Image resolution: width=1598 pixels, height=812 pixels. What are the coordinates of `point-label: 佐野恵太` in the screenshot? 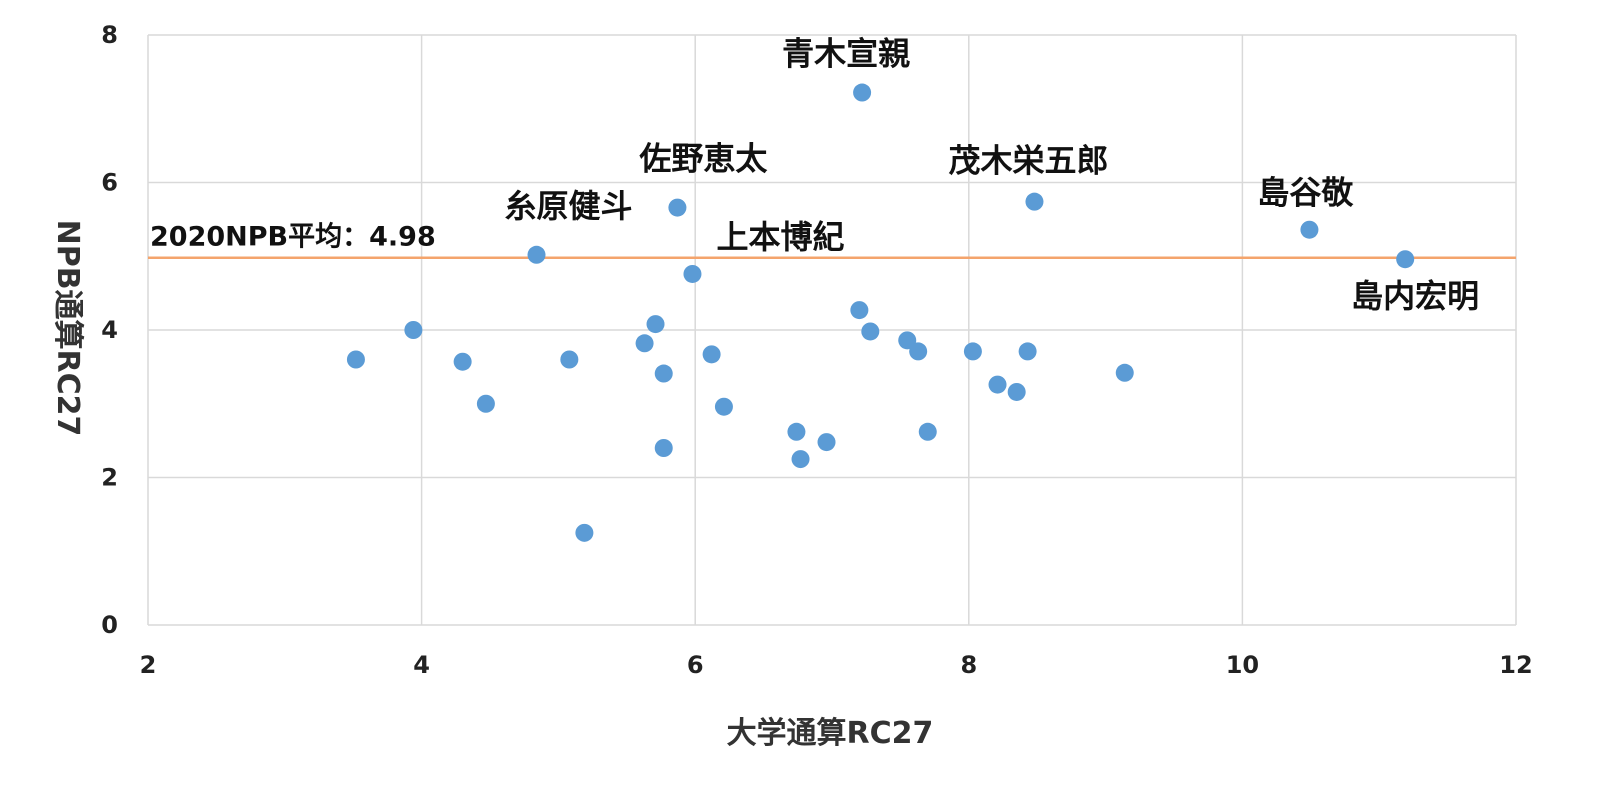 It's located at (702, 159).